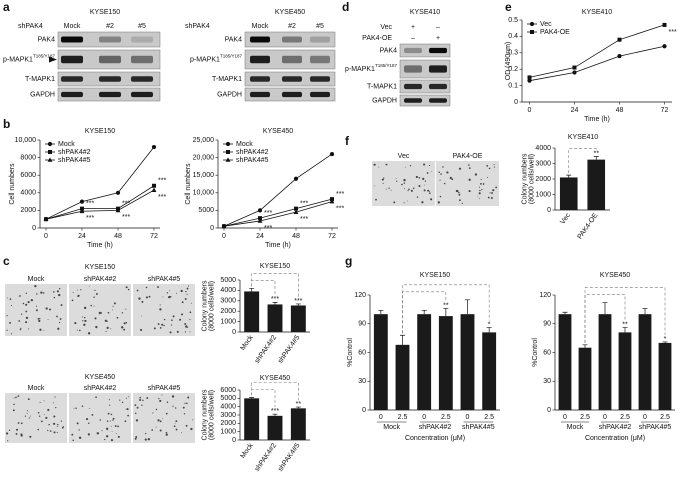 This screenshot has width=684, height=484. What do you see at coordinates (72, 26) in the screenshot?
I see `lane-label: Mock` at bounding box center [72, 26].